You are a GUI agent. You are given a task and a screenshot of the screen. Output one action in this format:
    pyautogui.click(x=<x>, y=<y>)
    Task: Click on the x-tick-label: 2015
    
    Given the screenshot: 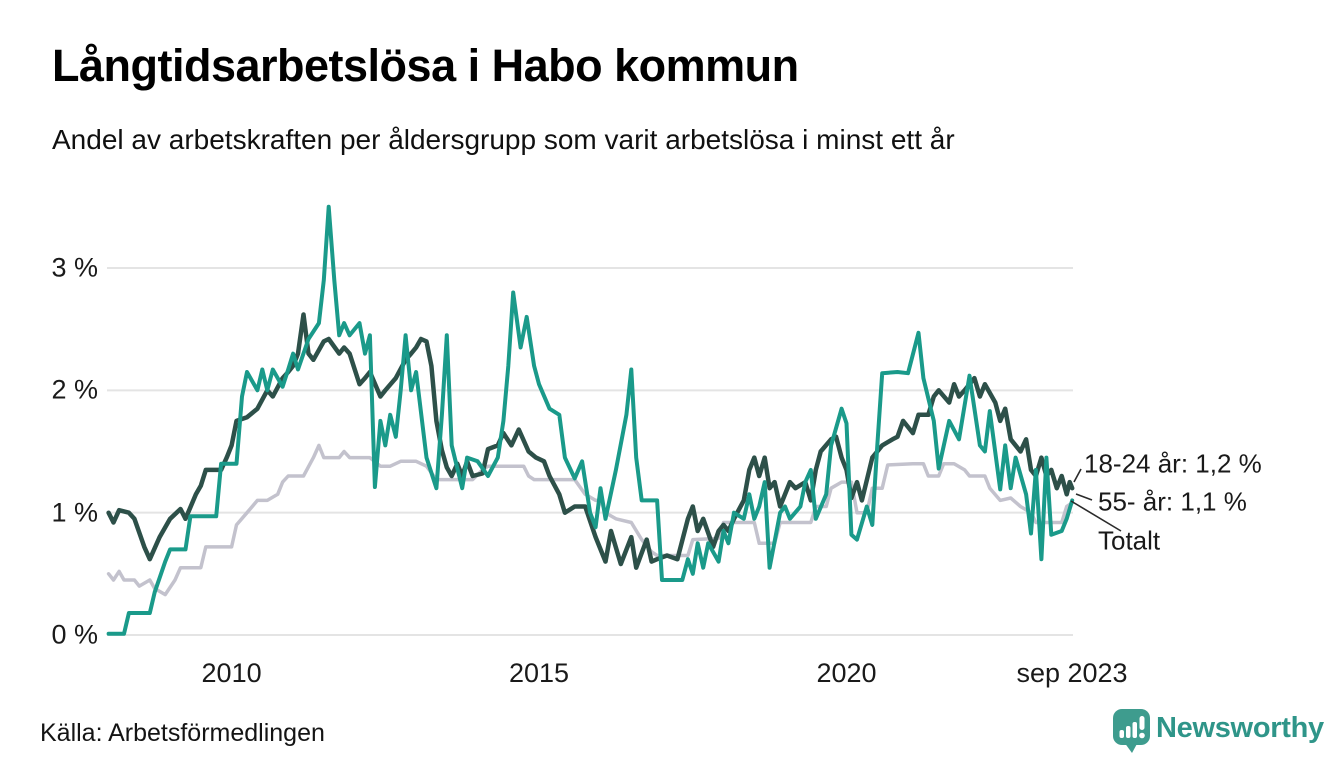 What is the action you would take?
    pyautogui.click(x=539, y=673)
    